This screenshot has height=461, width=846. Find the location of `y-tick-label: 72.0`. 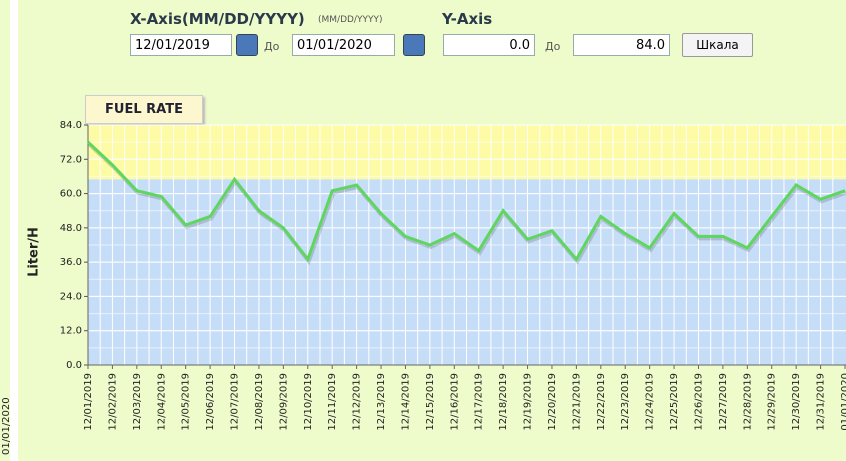

y-tick-label: 72.0 is located at coordinates (71, 159).